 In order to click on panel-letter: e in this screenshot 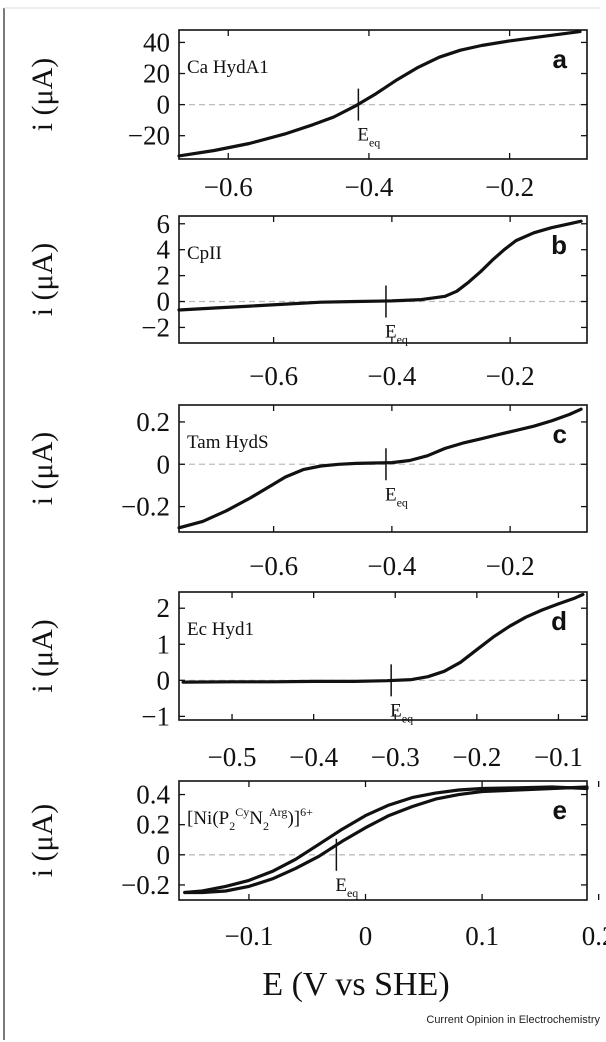, I will do `click(560, 810)`.